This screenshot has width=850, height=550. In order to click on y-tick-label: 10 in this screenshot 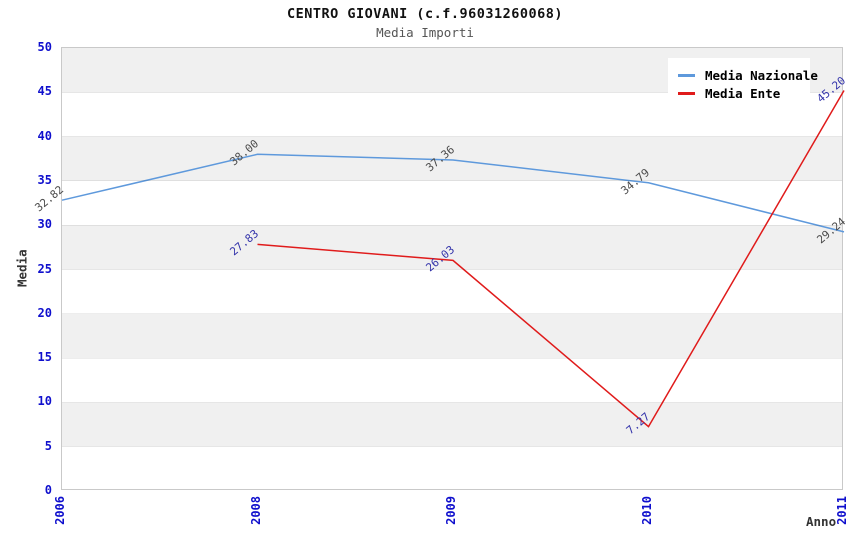, I will do `click(44, 401)`.